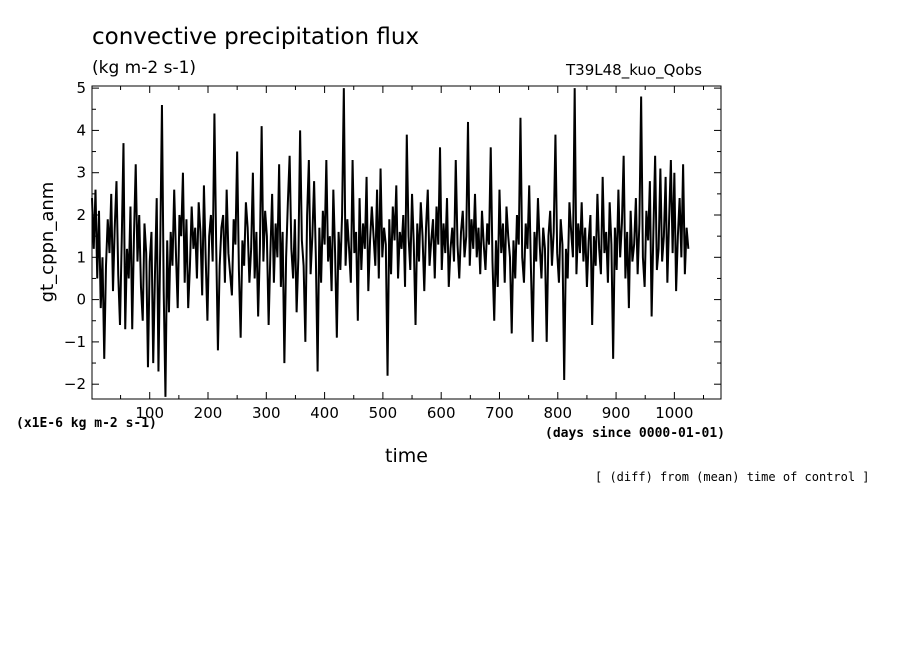 The width and height of the screenshot is (904, 654). Describe the element at coordinates (635, 433) in the screenshot. I see `x-axis-note: (days since 0000-01-01)` at that location.